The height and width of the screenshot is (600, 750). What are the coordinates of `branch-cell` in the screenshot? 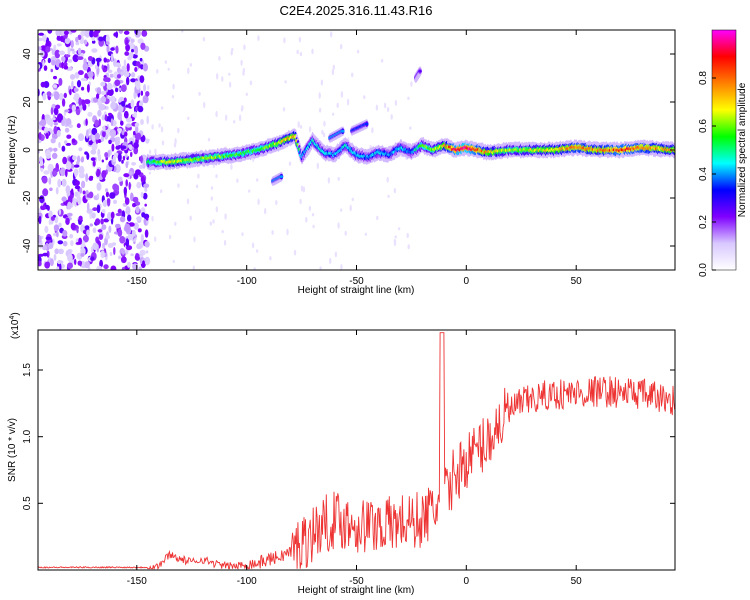 It's located at (366, 124).